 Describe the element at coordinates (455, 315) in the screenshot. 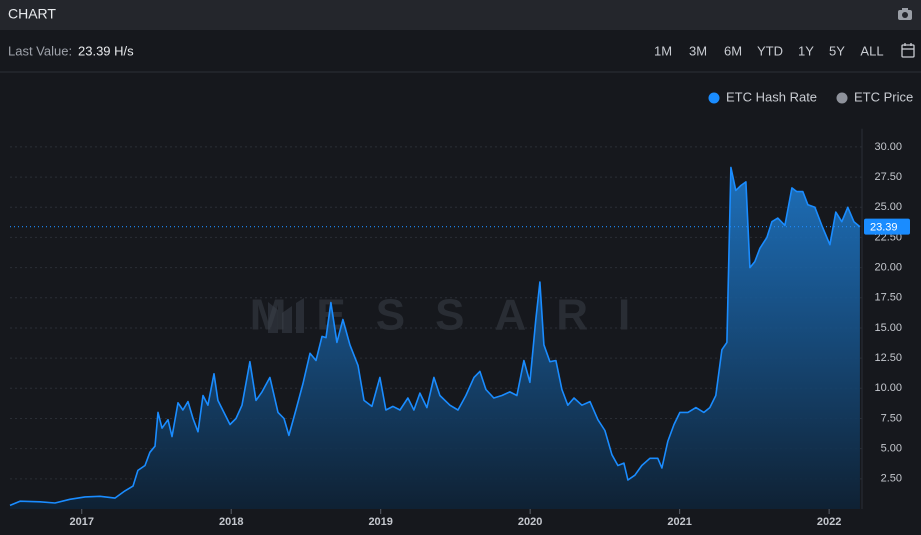

I see `watermark: MESSARI` at that location.